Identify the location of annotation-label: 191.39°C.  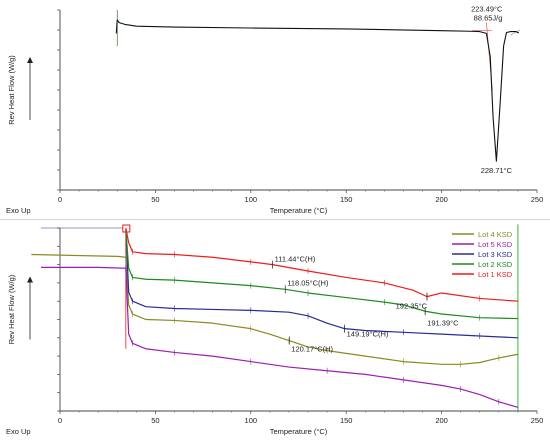
(443, 322).